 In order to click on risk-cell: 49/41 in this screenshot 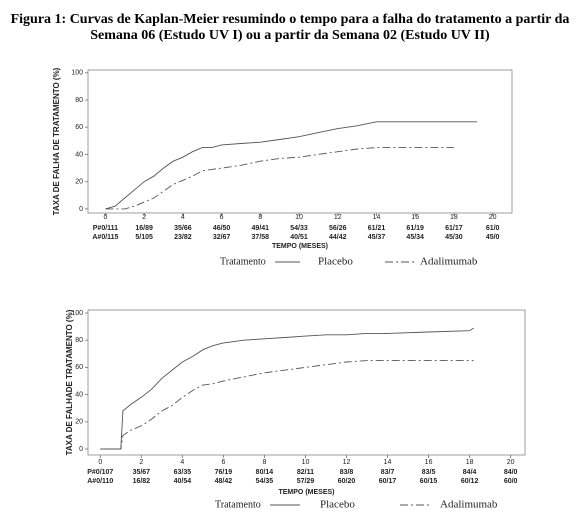, I will do `click(261, 228)`.